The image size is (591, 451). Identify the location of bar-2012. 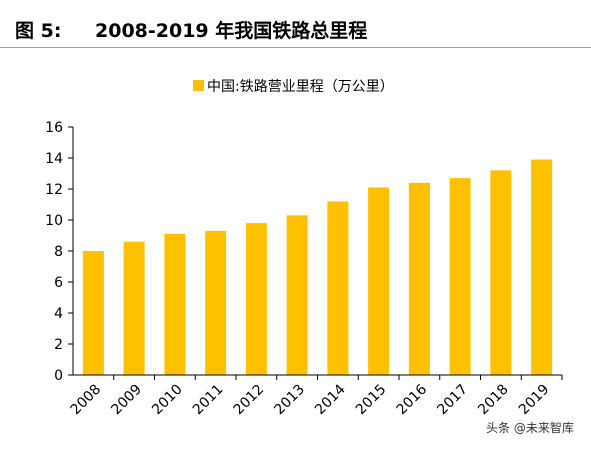
(256, 299).